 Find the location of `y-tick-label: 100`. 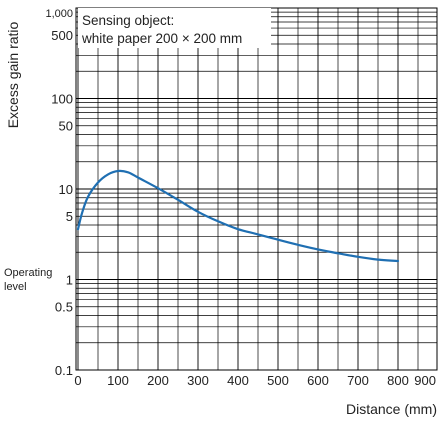

y-tick-label: 100 is located at coordinates (62, 99).